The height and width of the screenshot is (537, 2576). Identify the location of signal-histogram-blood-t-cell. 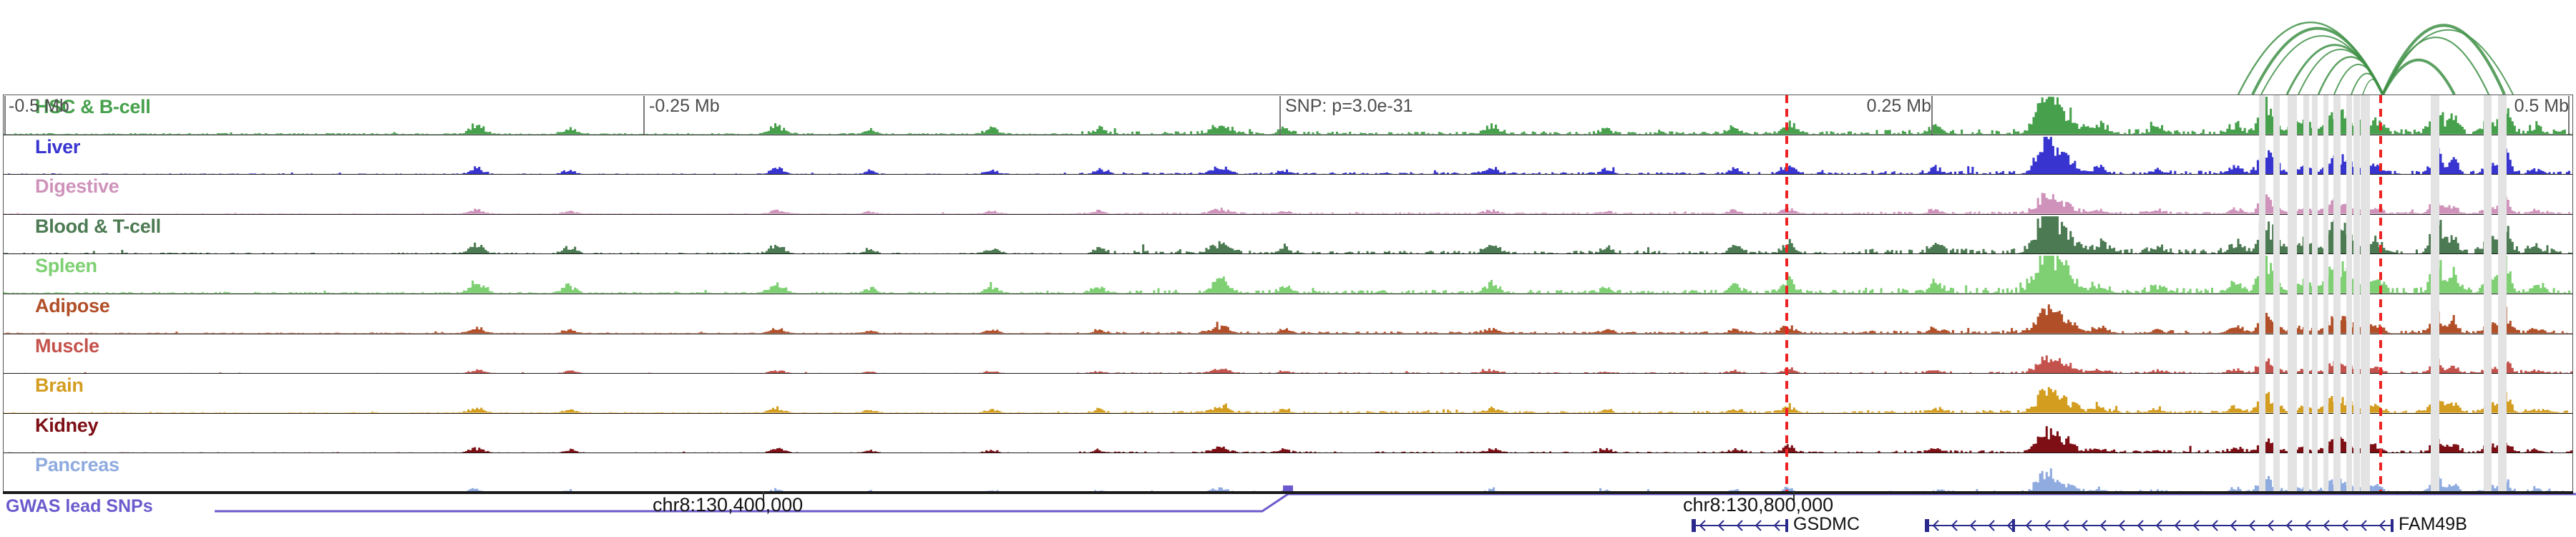
(1288, 235).